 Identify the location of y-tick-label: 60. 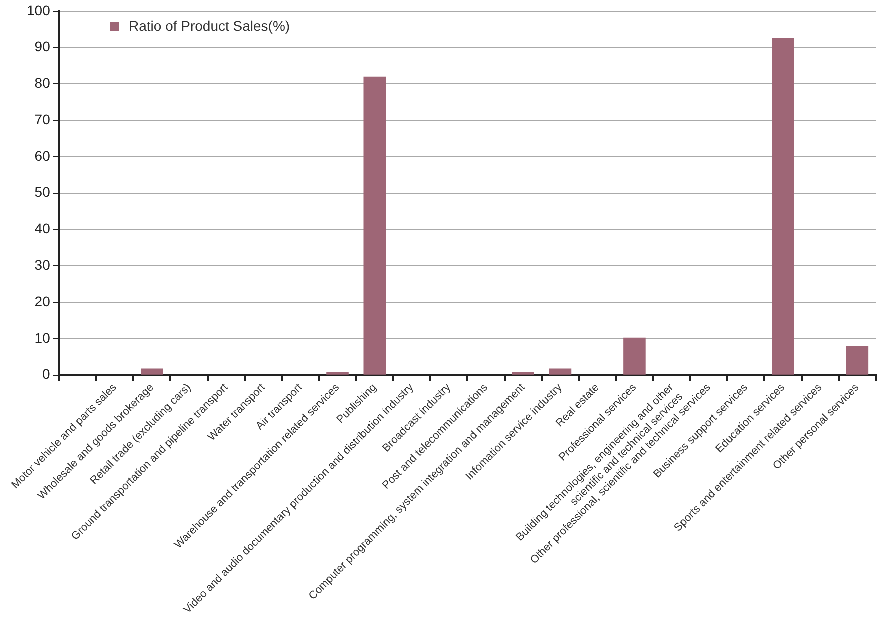
(42, 156).